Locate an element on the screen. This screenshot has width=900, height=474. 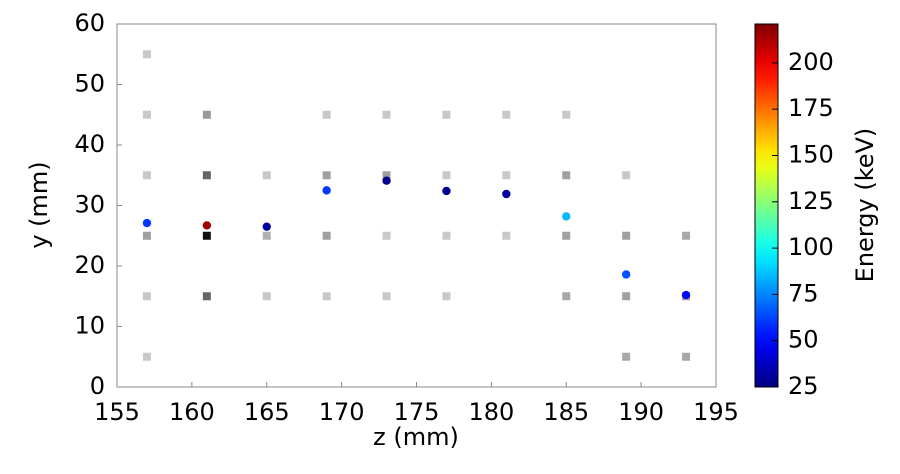
x-tick-label: 195 is located at coordinates (716, 412).